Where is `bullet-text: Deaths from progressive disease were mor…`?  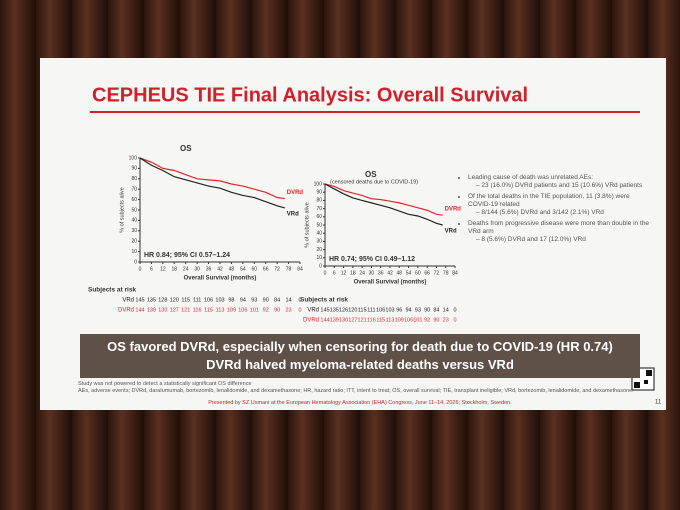 bullet-text: Deaths from progressive disease were mor… is located at coordinates (559, 227).